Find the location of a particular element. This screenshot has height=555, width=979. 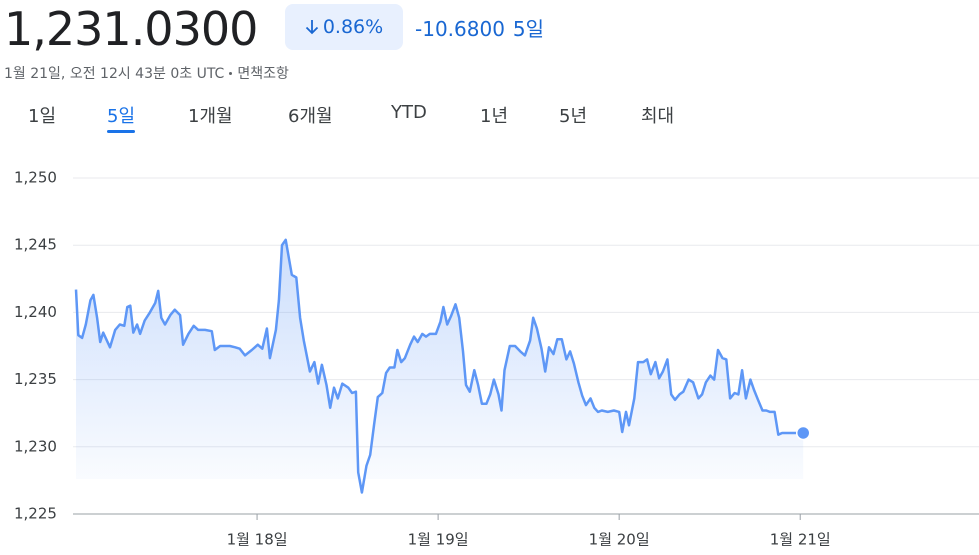

last-point is located at coordinates (803, 433).